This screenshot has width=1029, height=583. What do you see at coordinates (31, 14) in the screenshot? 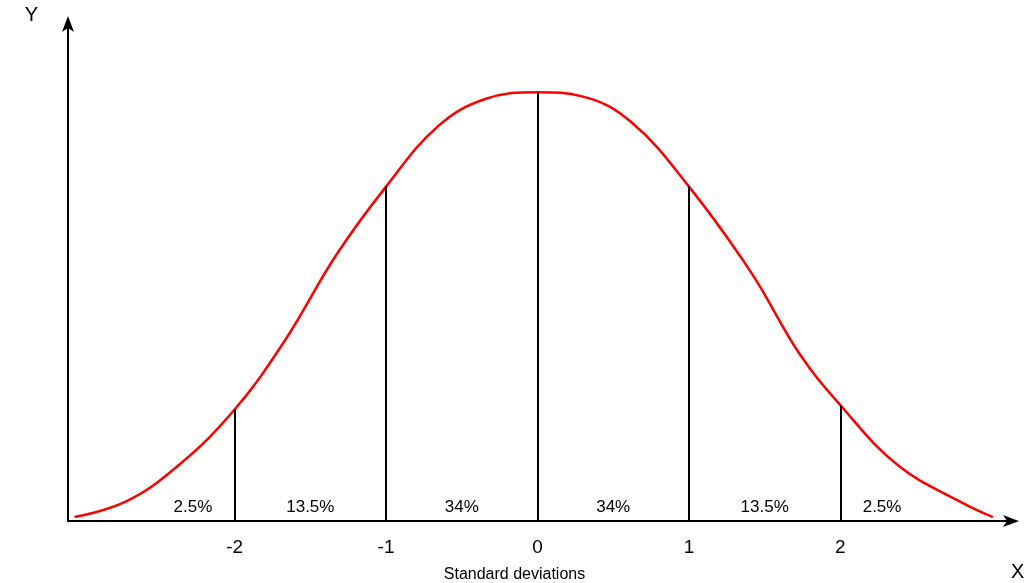
I see `y-axis-title: Y` at bounding box center [31, 14].